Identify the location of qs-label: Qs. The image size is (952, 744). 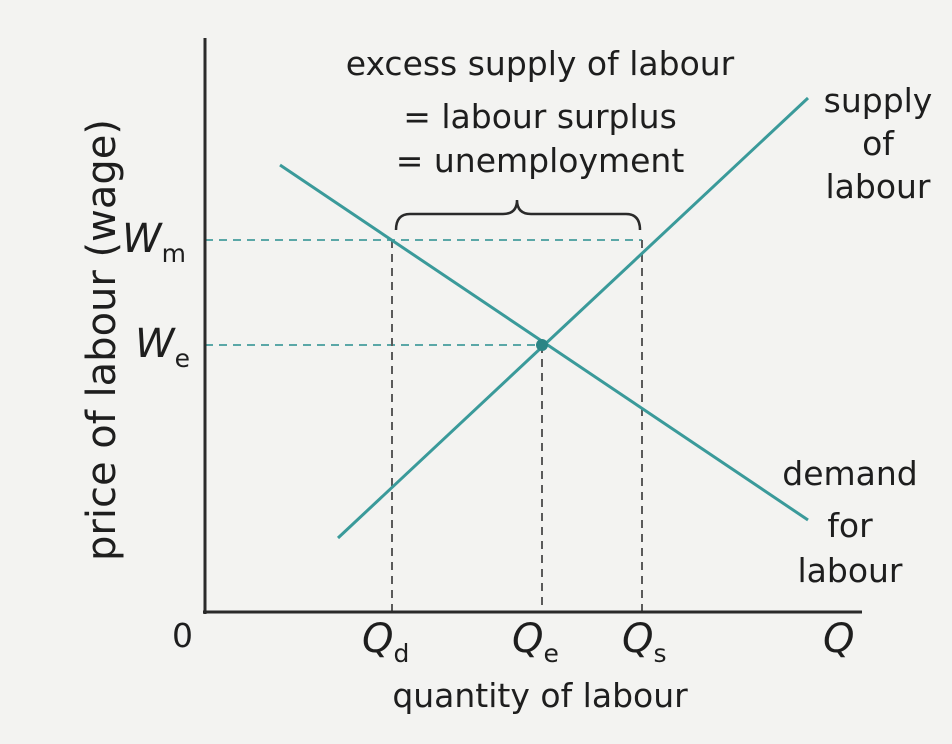
(644, 642).